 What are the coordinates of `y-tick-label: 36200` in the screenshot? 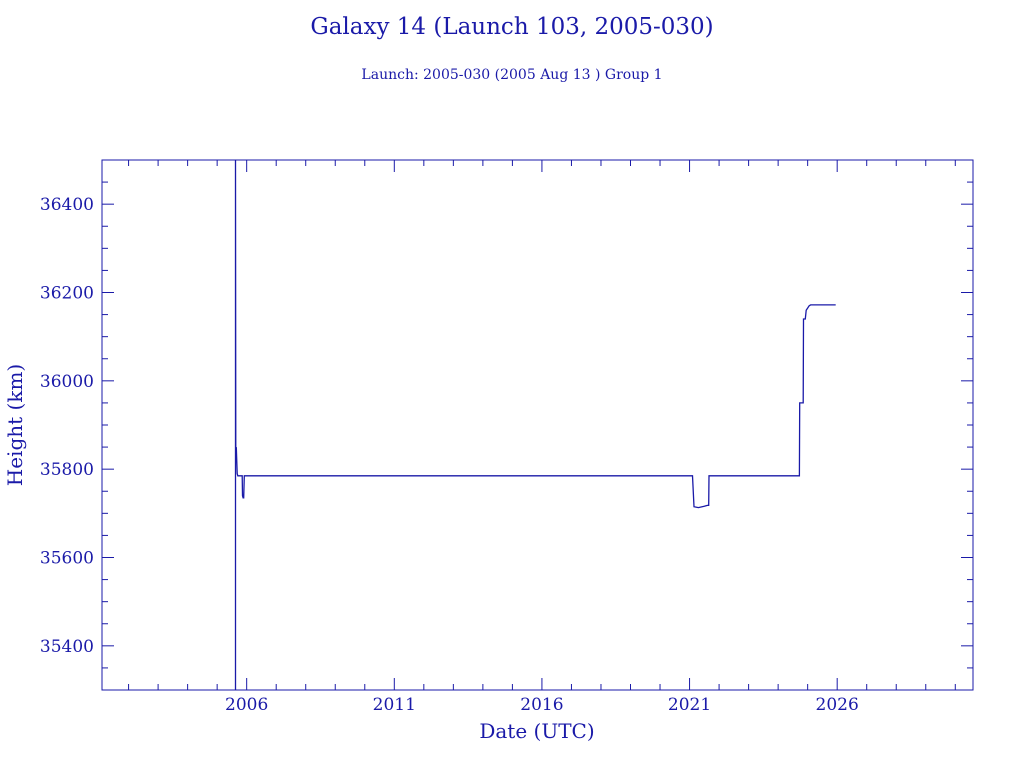 It's located at (67, 294).